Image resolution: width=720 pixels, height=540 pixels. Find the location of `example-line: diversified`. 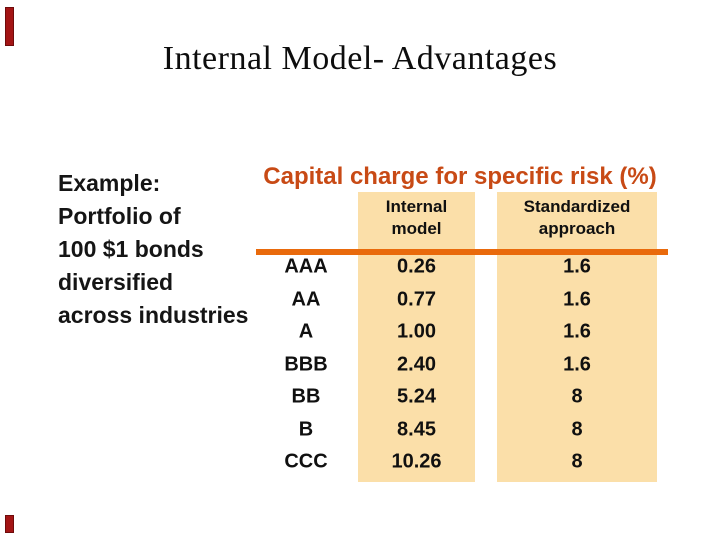

example-line: diversified is located at coordinates (116, 282).